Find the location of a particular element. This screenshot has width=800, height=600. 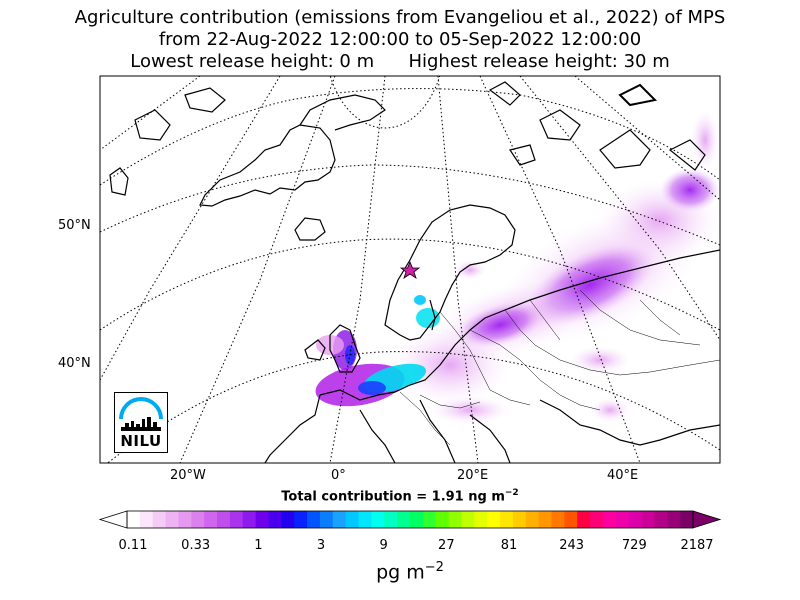

lat-label-50n: 50°N is located at coordinates (74, 225).